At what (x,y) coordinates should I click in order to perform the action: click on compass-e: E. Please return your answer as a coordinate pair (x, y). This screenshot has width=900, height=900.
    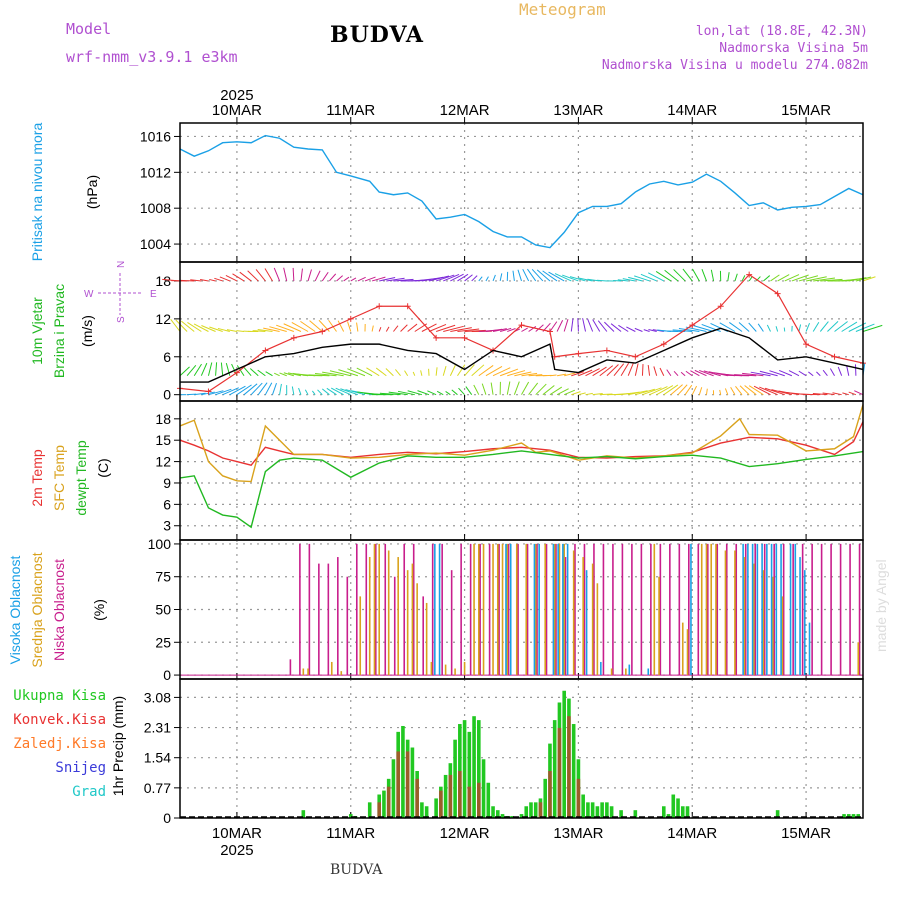
    Looking at the image, I should click on (153, 294).